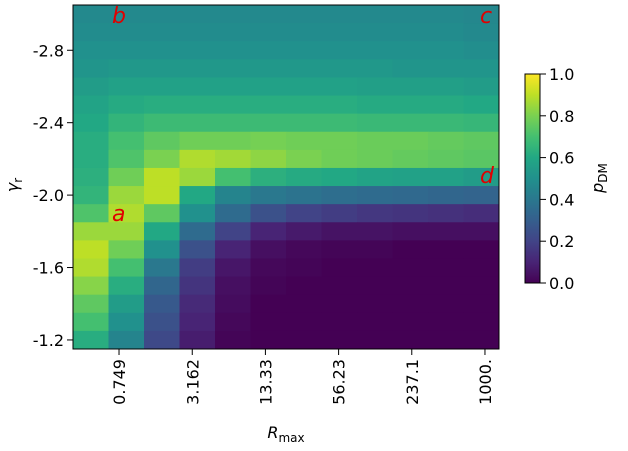 This screenshot has height=451, width=628. Describe the element at coordinates (561, 283) in the screenshot. I see `colorbar-tick-label: 0.0` at that location.